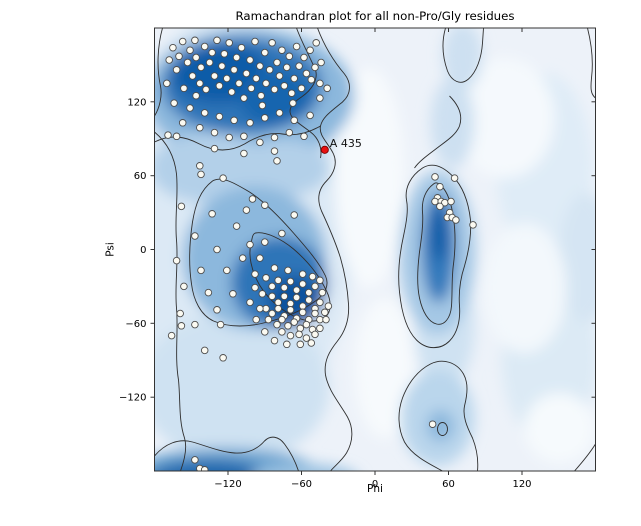 This screenshot has height=526, width=641. Describe the element at coordinates (438, 415) in the screenshot. I see `contour-bottom-blob` at that location.